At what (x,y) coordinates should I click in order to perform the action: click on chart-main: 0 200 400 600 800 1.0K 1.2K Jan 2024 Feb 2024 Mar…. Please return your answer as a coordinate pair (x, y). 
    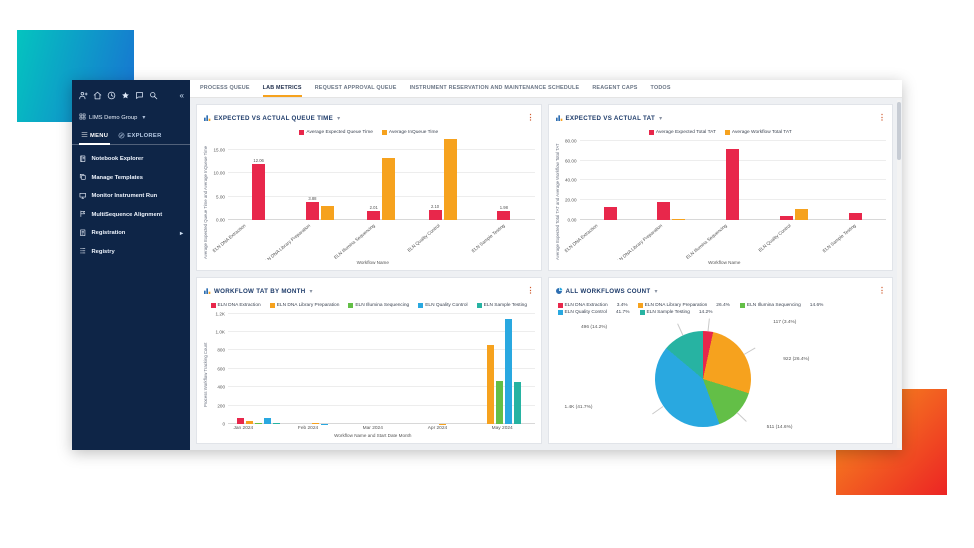
    Looking at the image, I should click on (373, 375).